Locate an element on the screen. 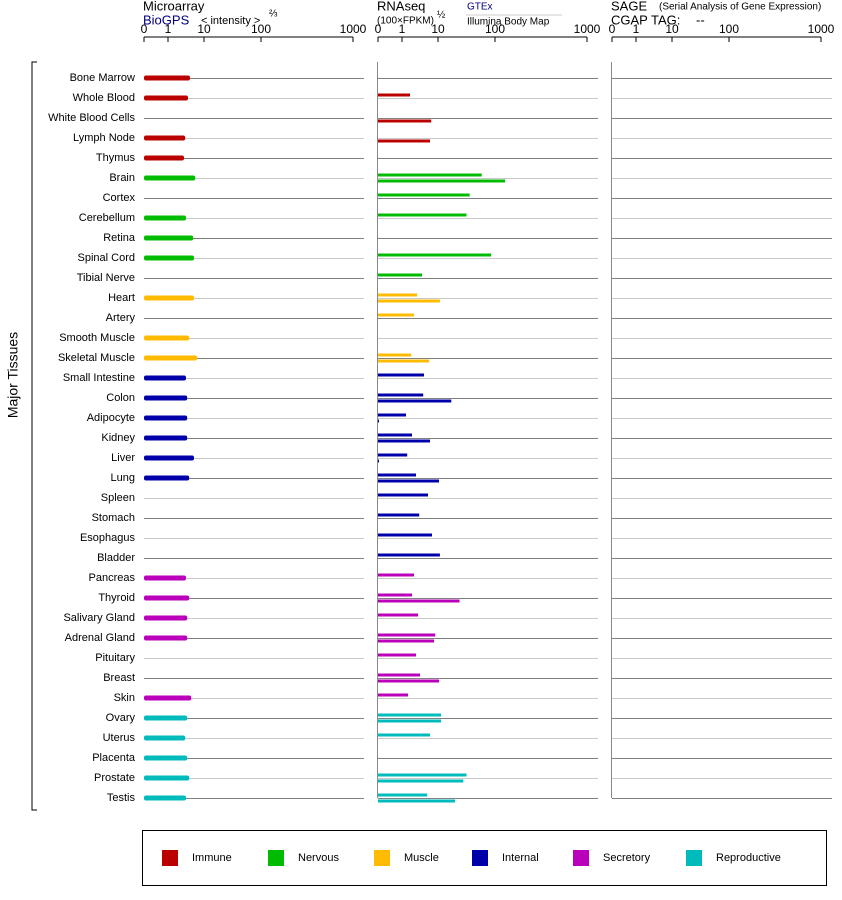 This screenshot has height=900, width=842. series-name: GTEx is located at coordinates (480, 7).